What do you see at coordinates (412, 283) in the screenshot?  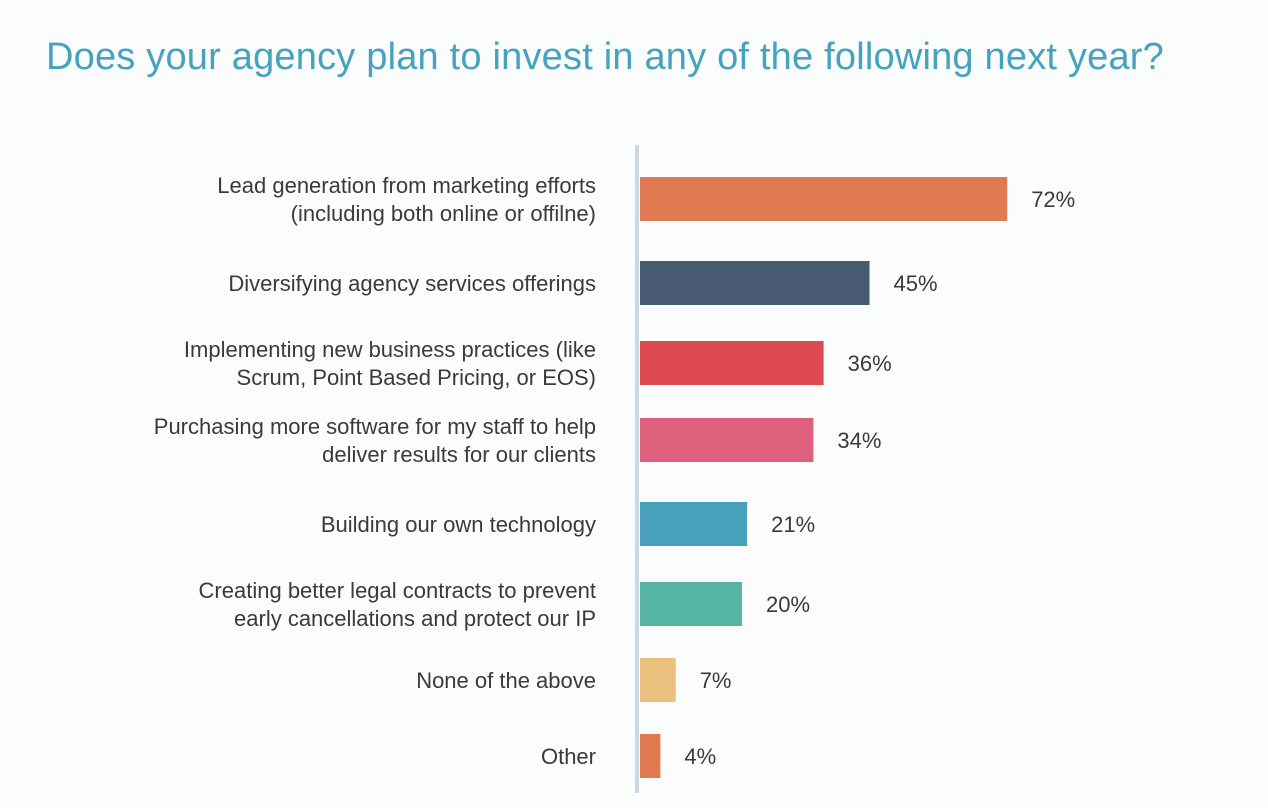 I see `category-label: Diversifying agency services offerings` at bounding box center [412, 283].